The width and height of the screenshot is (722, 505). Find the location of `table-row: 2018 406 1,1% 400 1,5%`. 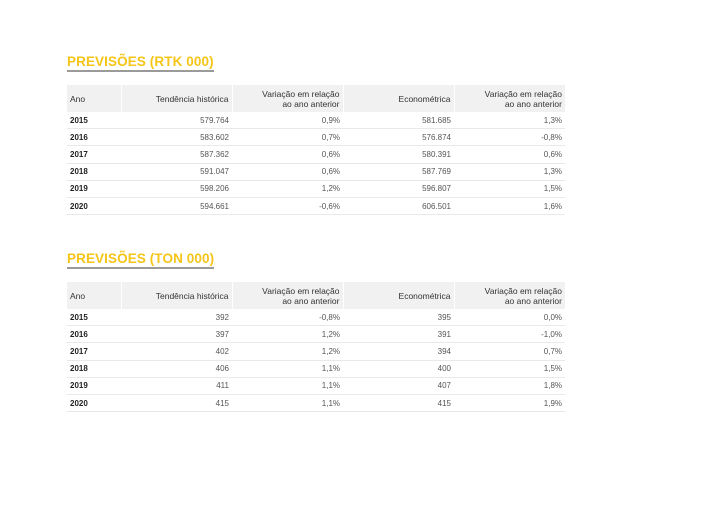

table-row: 2018 406 1,1% 400 1,5% is located at coordinates (316, 369).